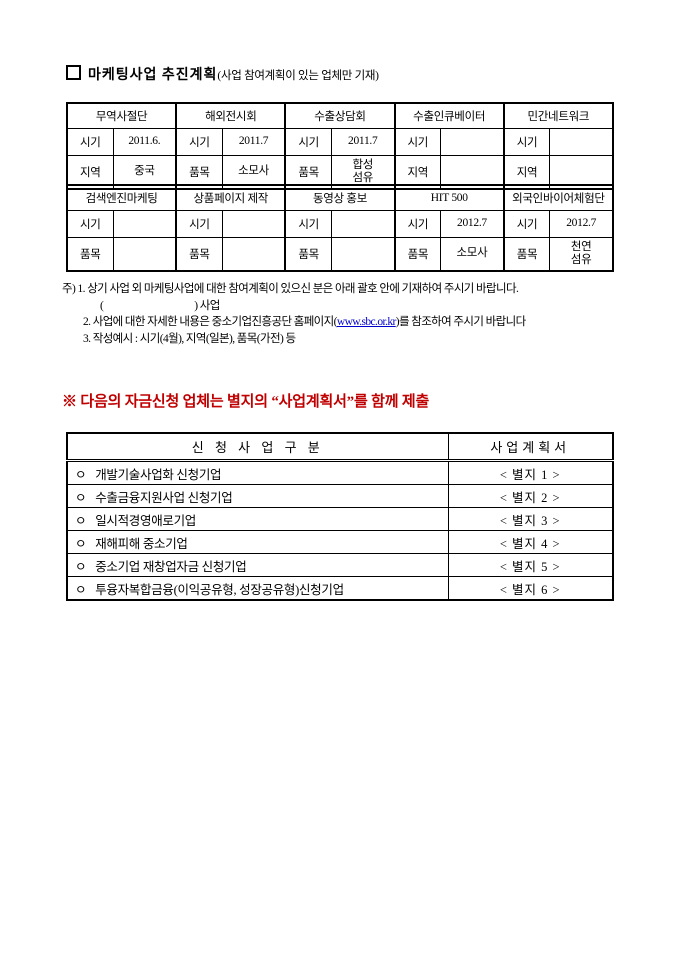 Image resolution: width=680 pixels, height=962 pixels. I want to click on group-header-cell: 수출인큐베이터, so click(449, 115).